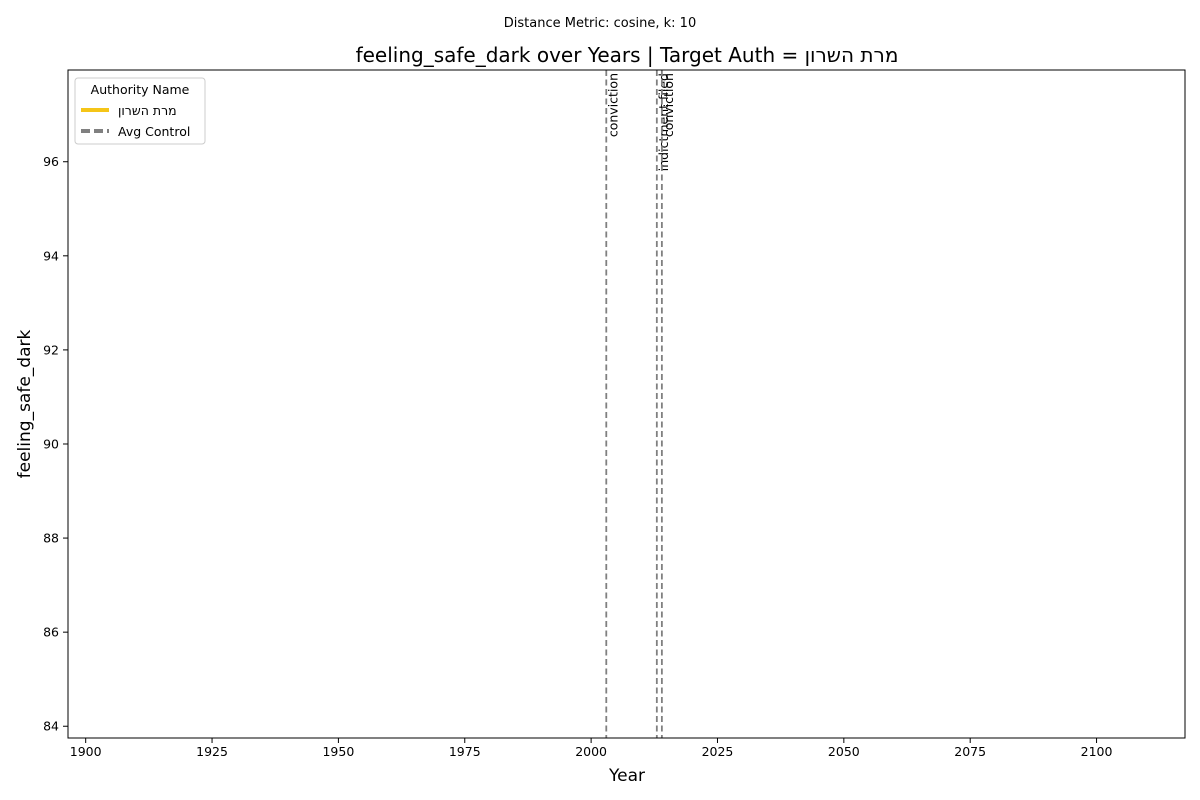 The image size is (1200, 800). I want to click on x-axis: 1900 1925 1950 1975 2000 2025 2050 2075 2100, so click(591, 748).